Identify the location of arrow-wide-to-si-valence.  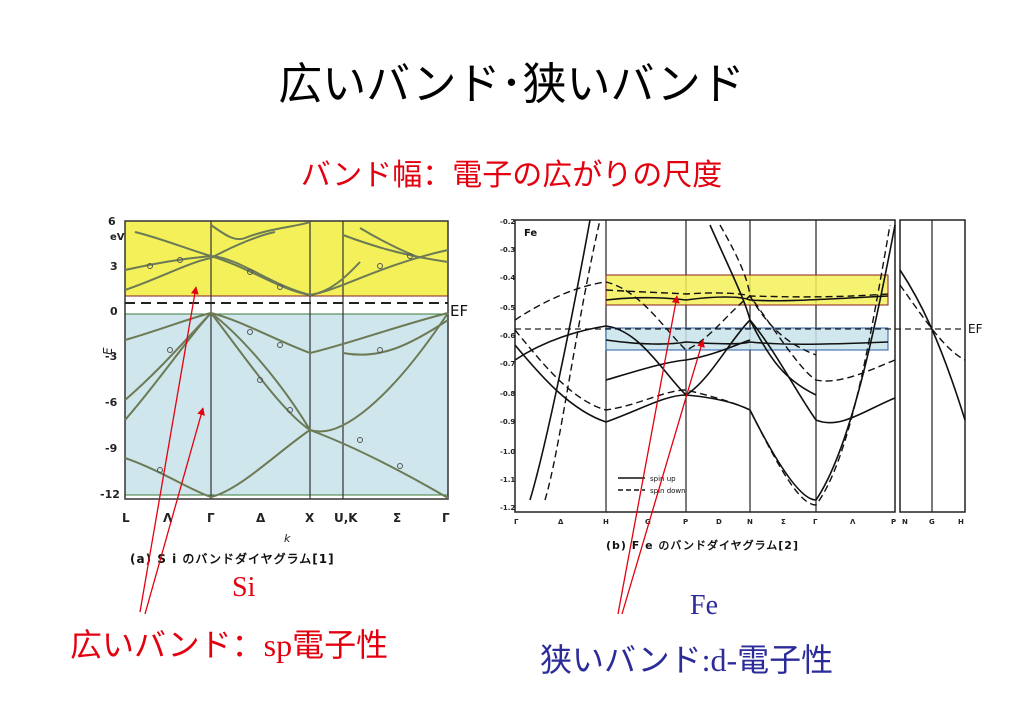
(174, 511).